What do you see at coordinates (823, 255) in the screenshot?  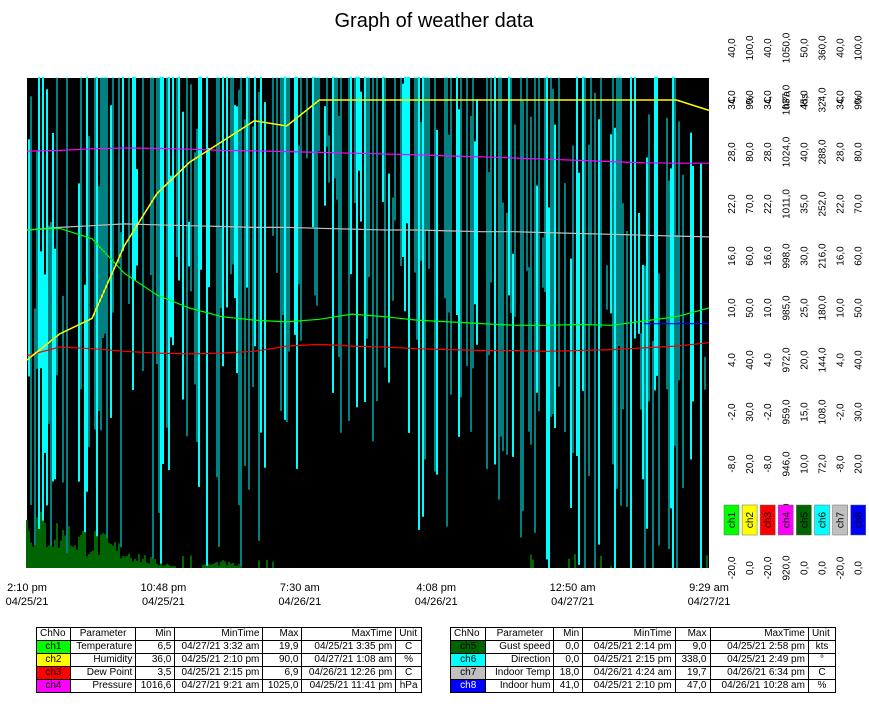 I see `y-tick-label: 216,0` at bounding box center [823, 255].